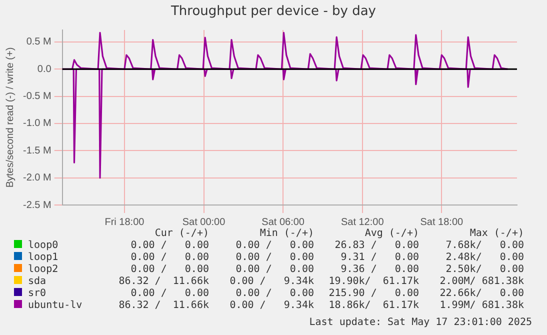  Describe the element at coordinates (37, 282) in the screenshot. I see `legend-label: sda` at that location.